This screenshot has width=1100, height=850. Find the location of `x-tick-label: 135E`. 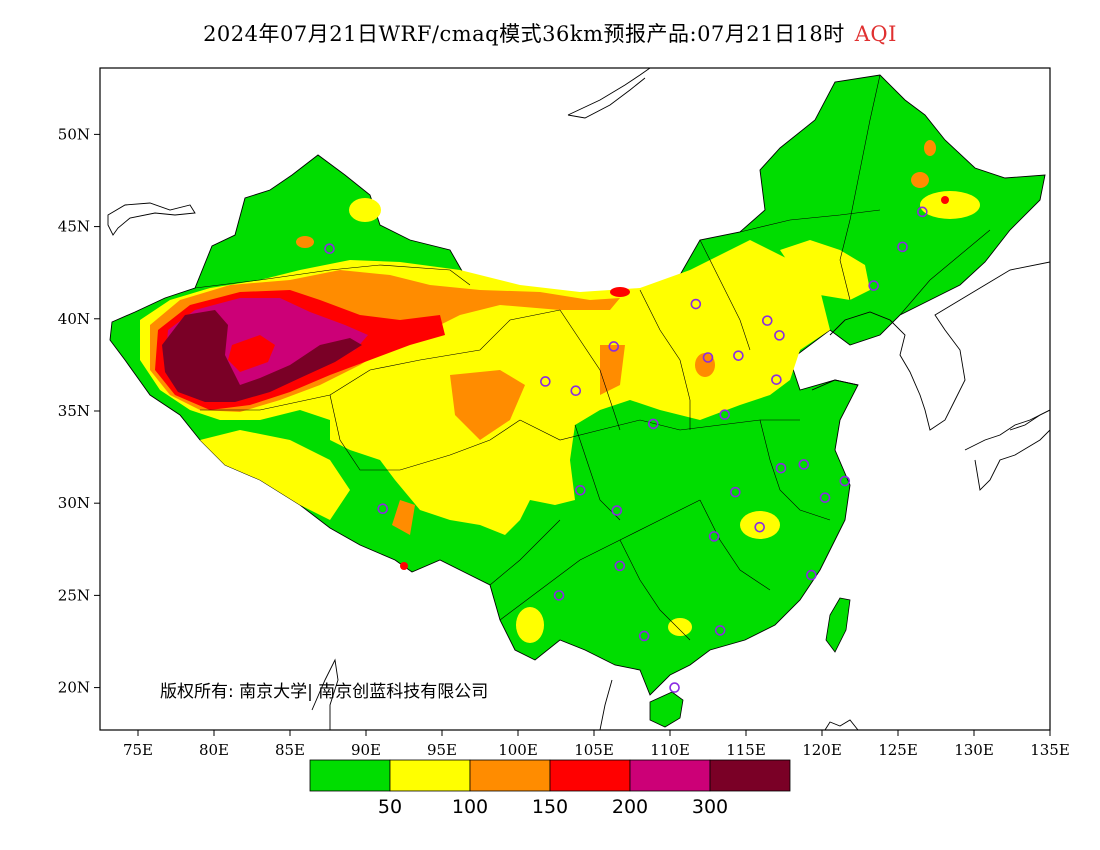

x-tick-label: 135E is located at coordinates (1050, 750).